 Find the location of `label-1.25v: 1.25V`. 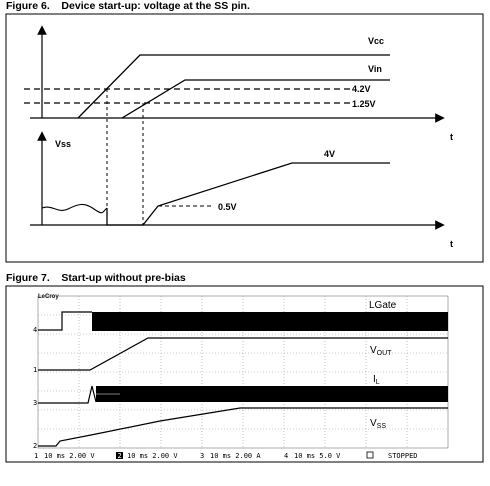

label-1.25v: 1.25V is located at coordinates (364, 104).